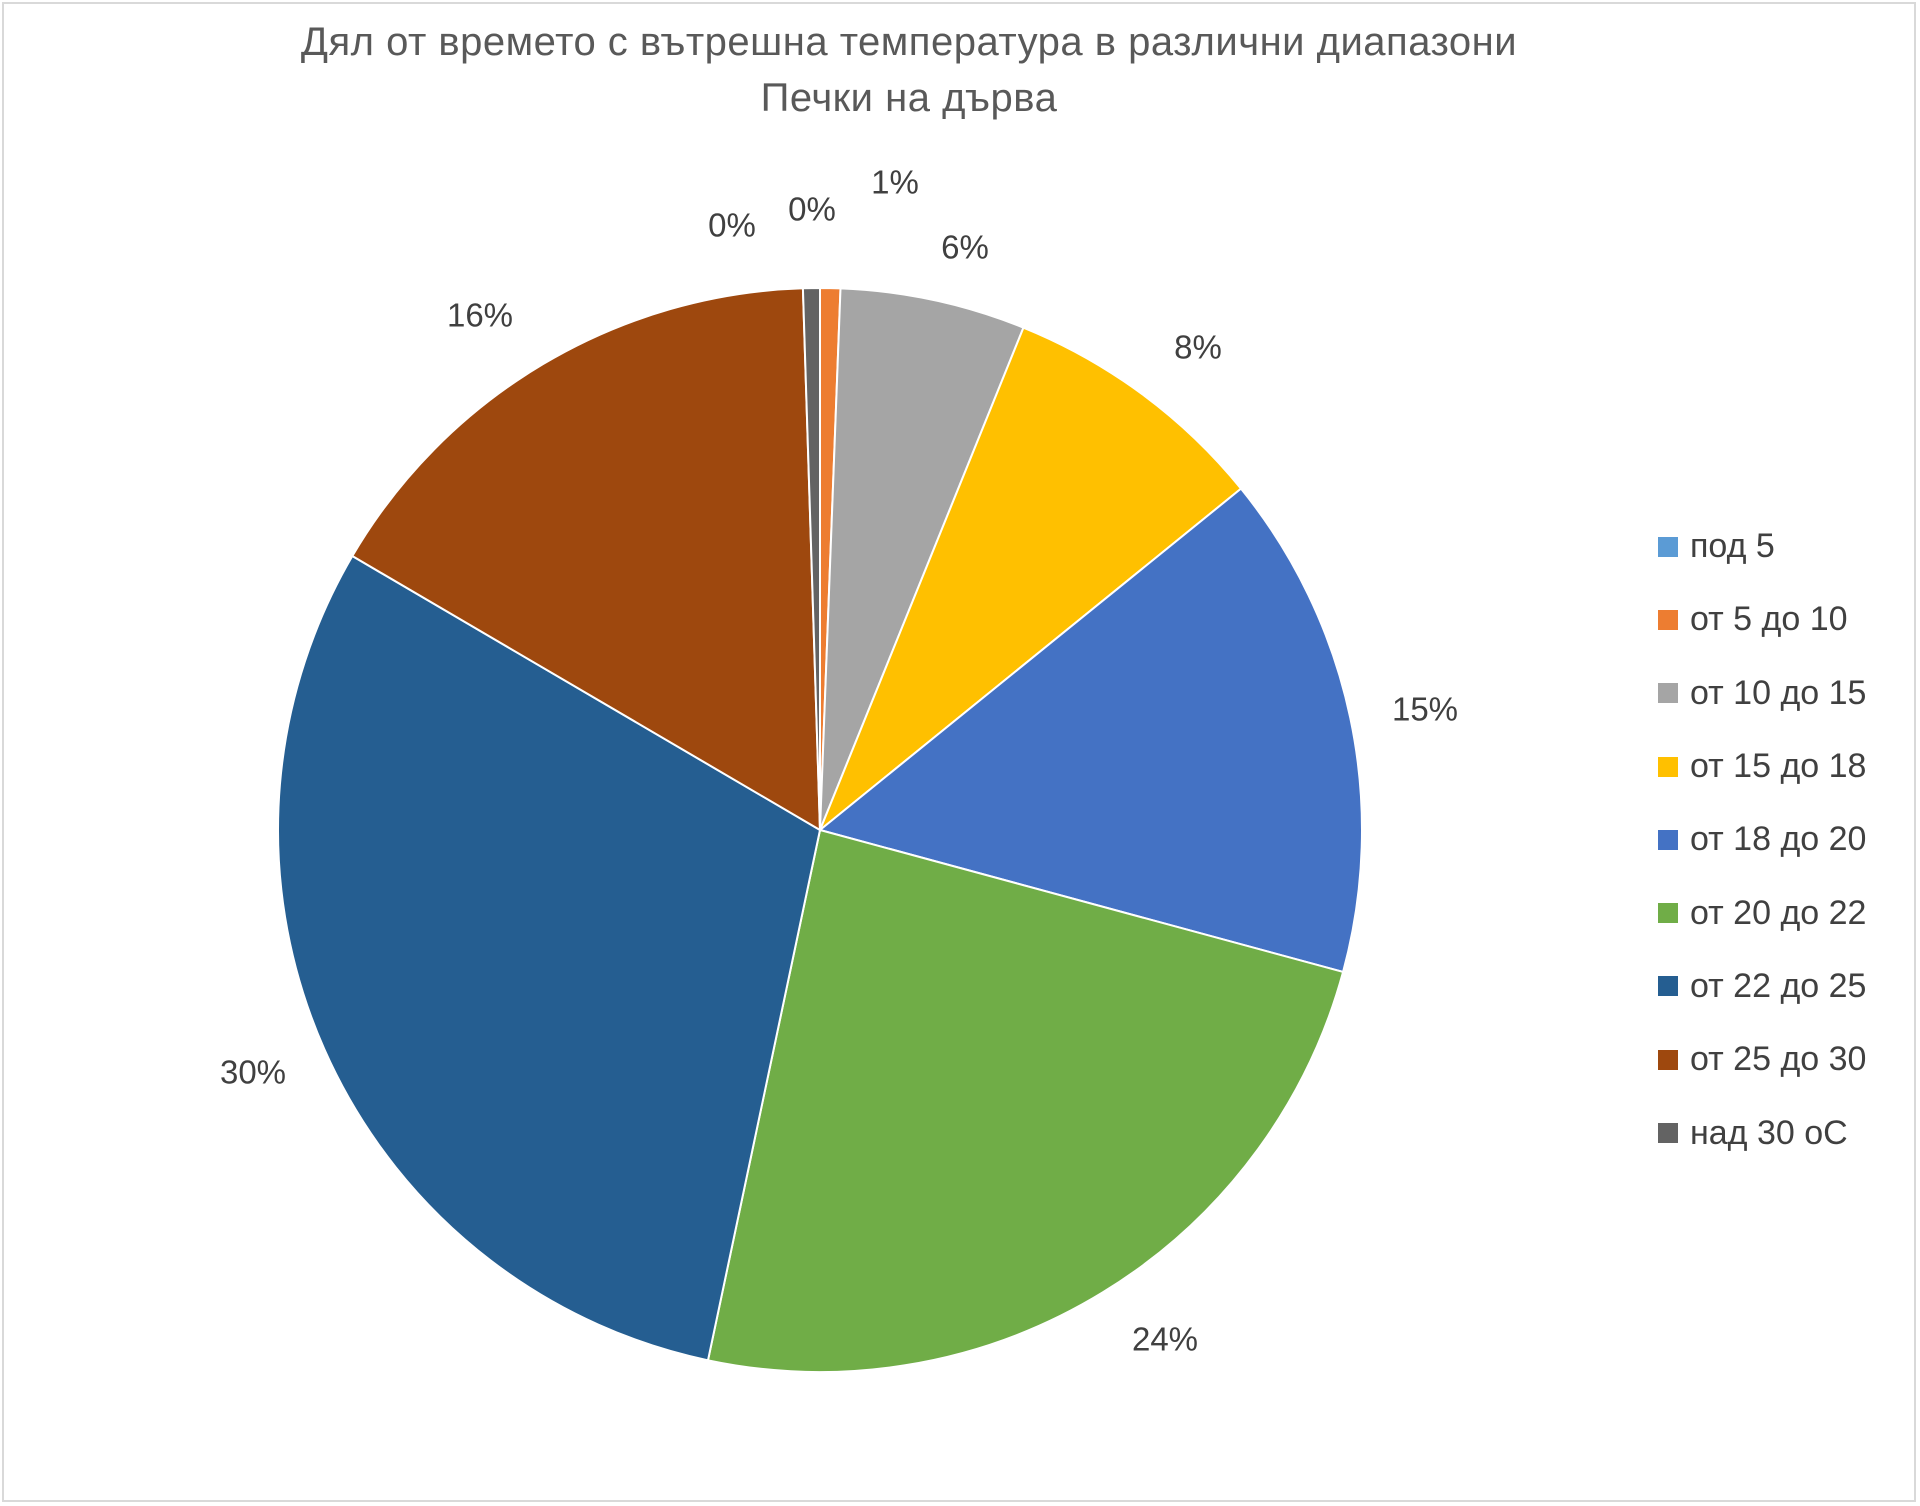 This screenshot has width=1920, height=1506. I want to click on legend-label: над 30 оС, so click(1769, 1132).